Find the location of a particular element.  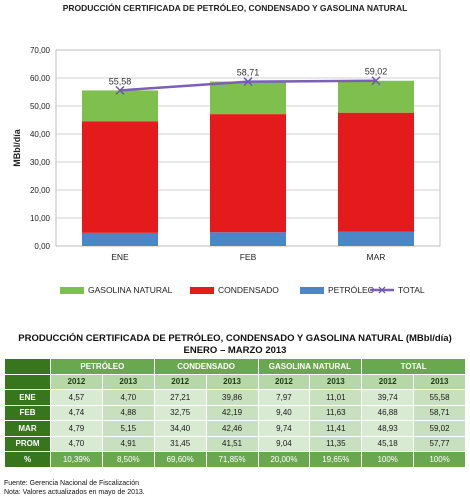

table-group-condensado: CONDENSADO is located at coordinates (206, 366).